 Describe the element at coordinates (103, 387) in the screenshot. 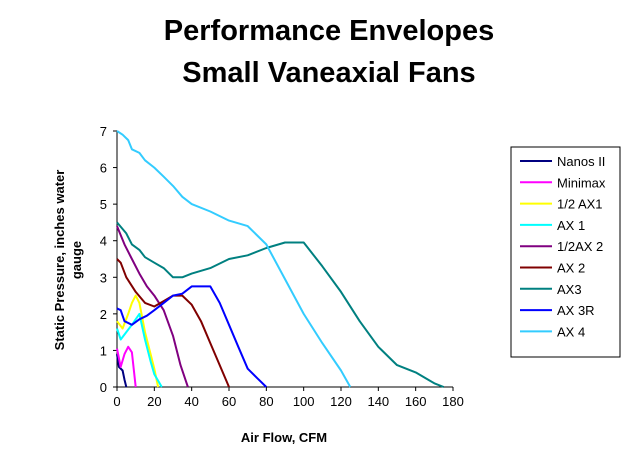

I see `y-tick-label: 0` at that location.